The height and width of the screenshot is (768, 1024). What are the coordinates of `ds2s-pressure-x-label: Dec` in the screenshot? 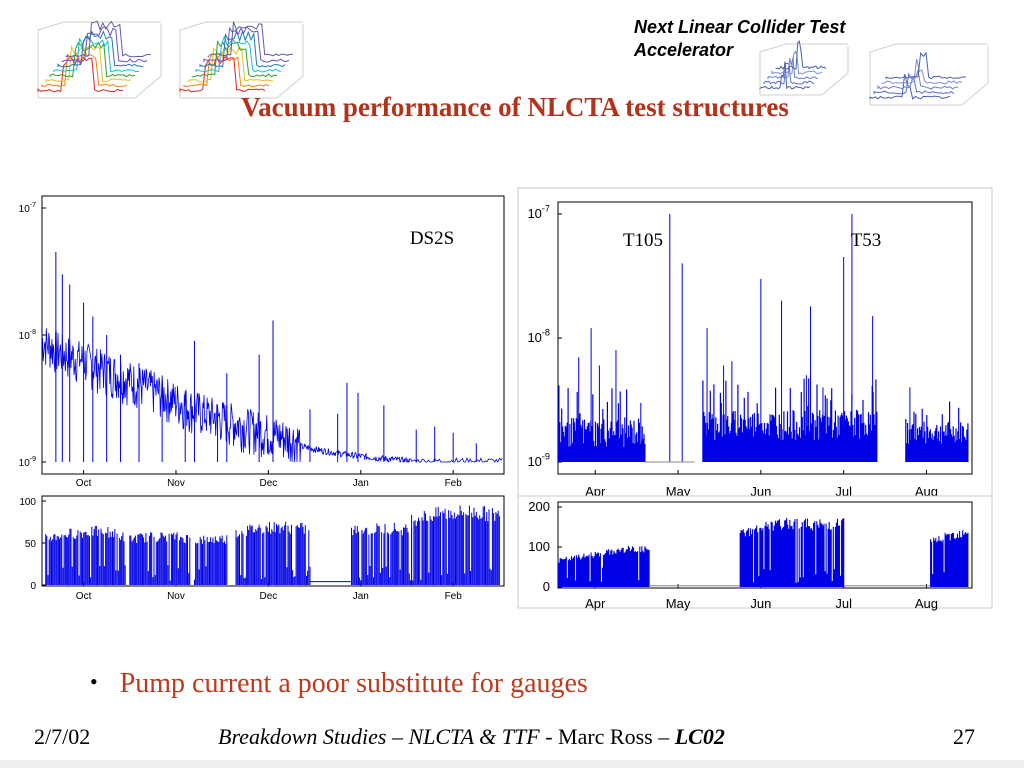 It's located at (268, 483).